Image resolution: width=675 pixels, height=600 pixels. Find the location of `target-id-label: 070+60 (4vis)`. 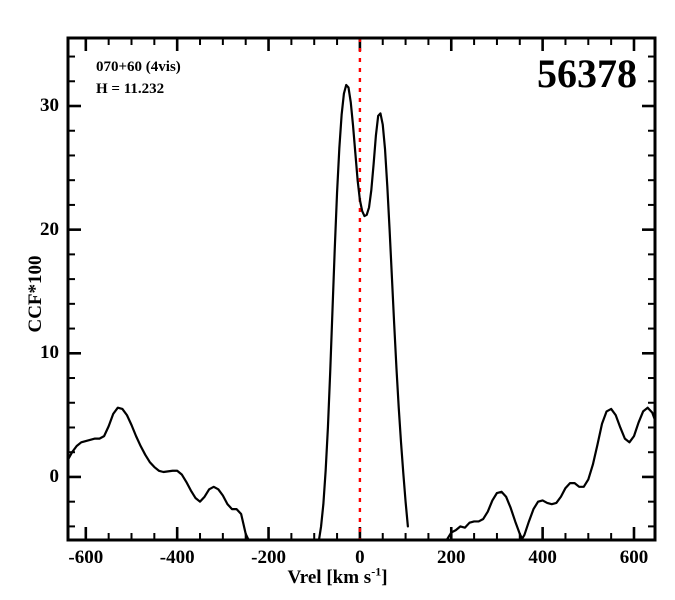

target-id-label: 070+60 (4vis) is located at coordinates (138, 67).